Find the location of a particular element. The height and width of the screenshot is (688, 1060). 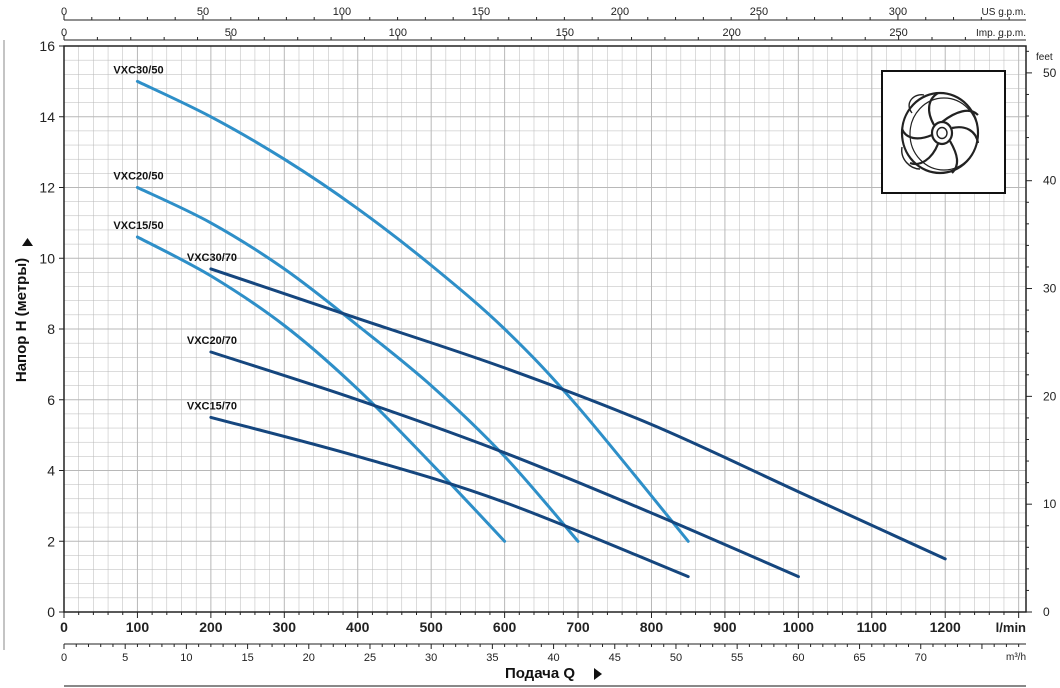

imp-gpm-tick-label: 200 is located at coordinates (732, 33).